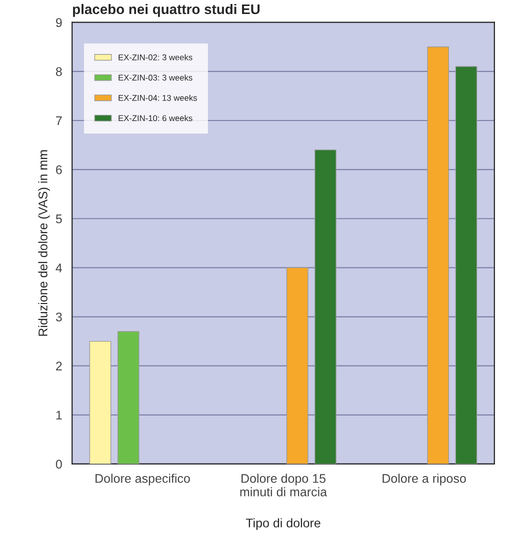 Image resolution: width=515 pixels, height=559 pixels. I want to click on legend-label: EX-ZIN-10: 6 weeks, so click(155, 118).